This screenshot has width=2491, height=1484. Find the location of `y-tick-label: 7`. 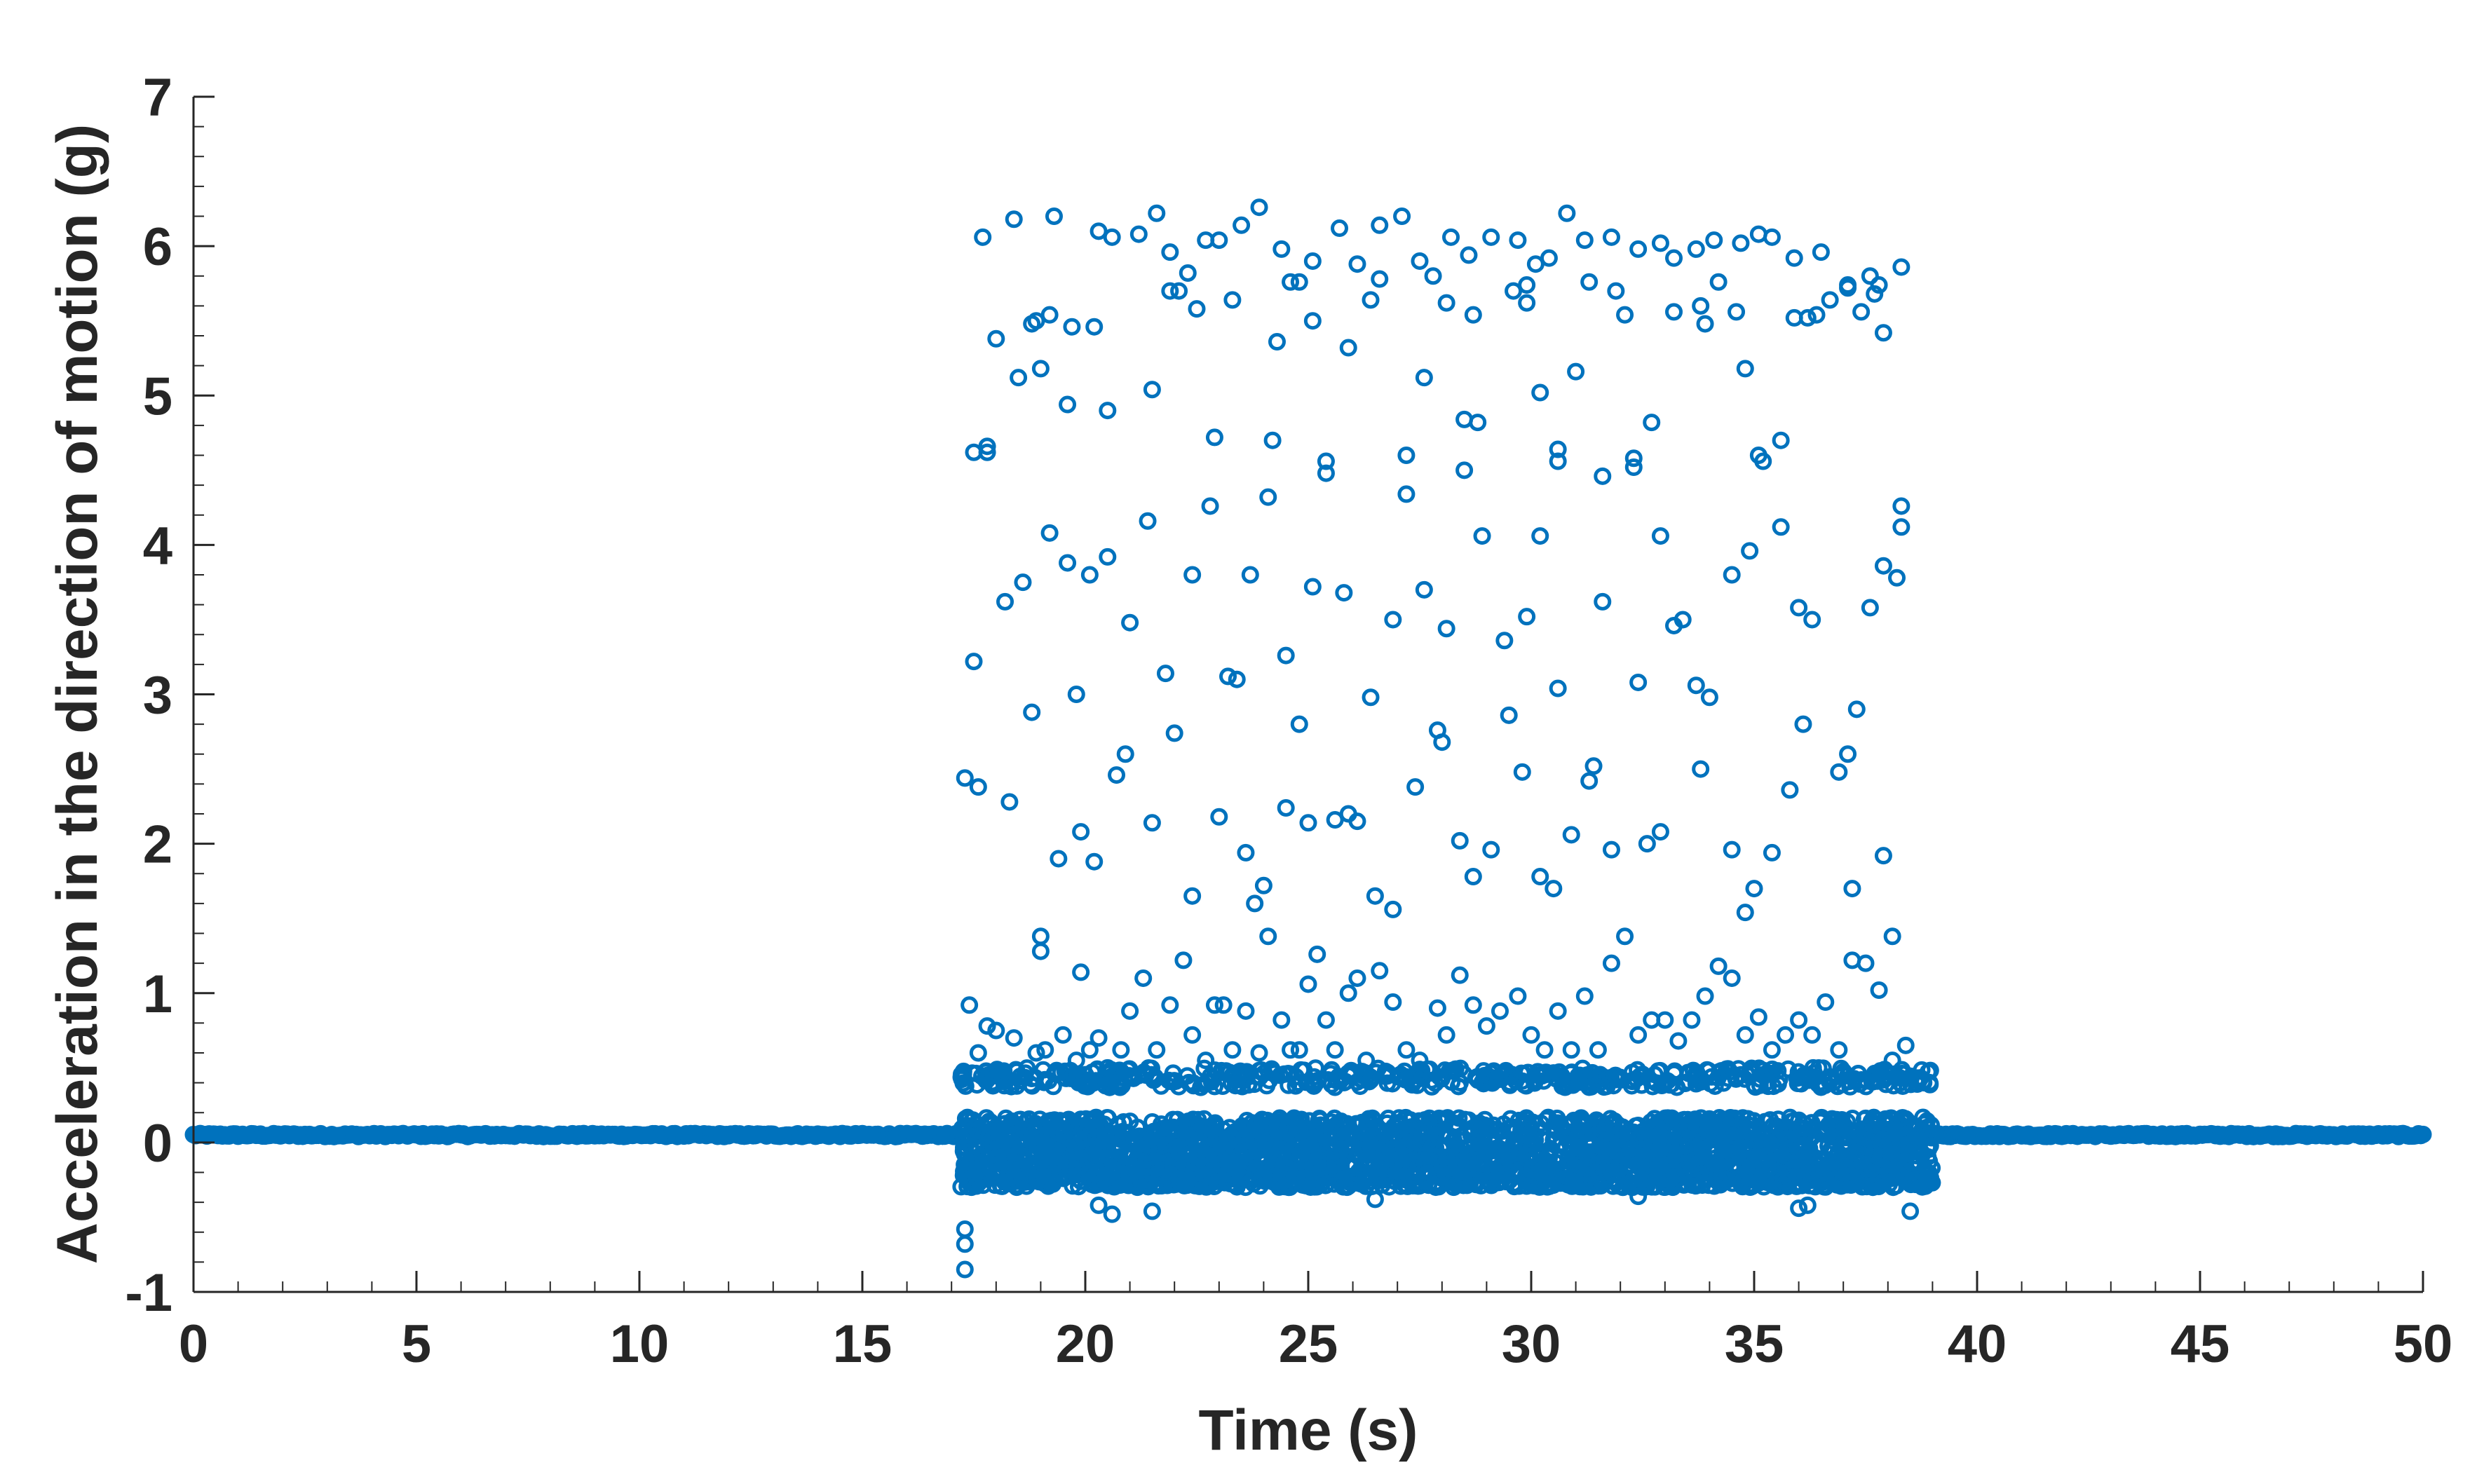

y-tick-label: 7 is located at coordinates (158, 98).